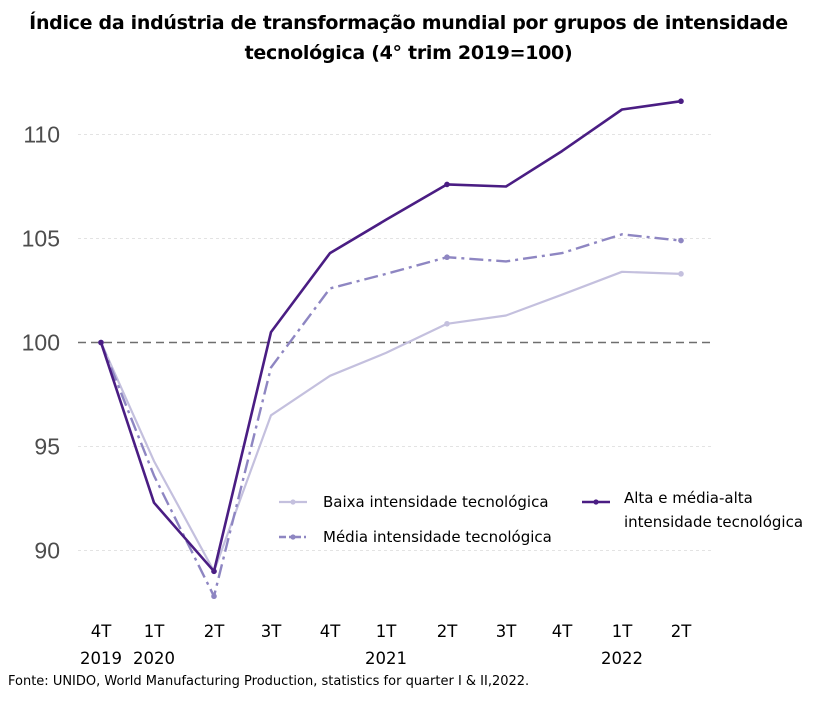 This screenshot has height=701, width=817. What do you see at coordinates (154, 658) in the screenshot?
I see `x-tick-year-label: 2020` at bounding box center [154, 658].